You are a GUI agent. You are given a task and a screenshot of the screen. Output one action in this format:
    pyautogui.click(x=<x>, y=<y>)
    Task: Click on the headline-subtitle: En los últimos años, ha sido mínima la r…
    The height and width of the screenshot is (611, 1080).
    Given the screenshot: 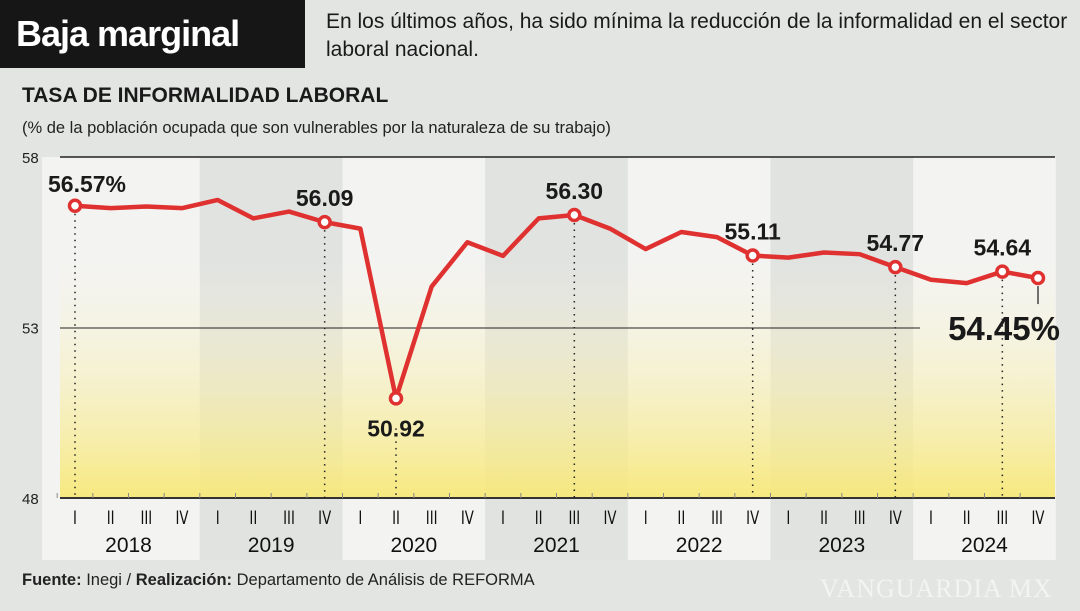 What is the action you would take?
    pyautogui.click(x=697, y=35)
    